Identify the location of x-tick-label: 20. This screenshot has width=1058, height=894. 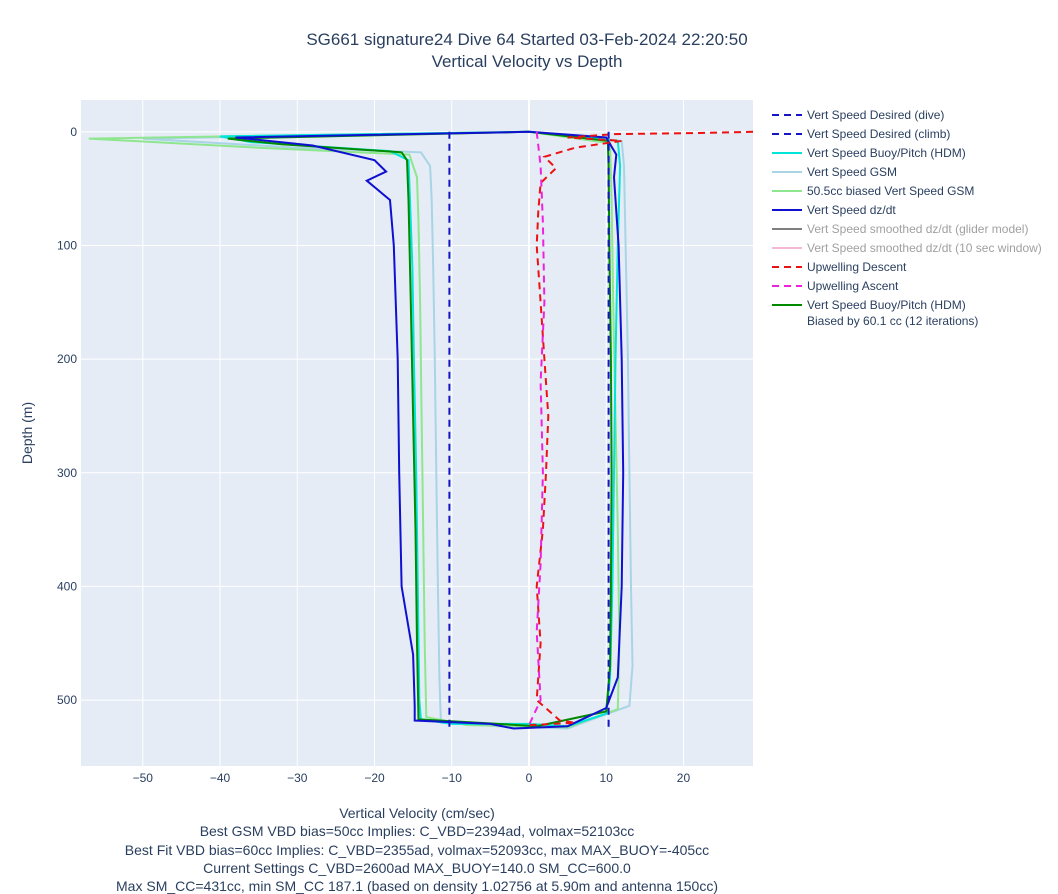
(684, 778).